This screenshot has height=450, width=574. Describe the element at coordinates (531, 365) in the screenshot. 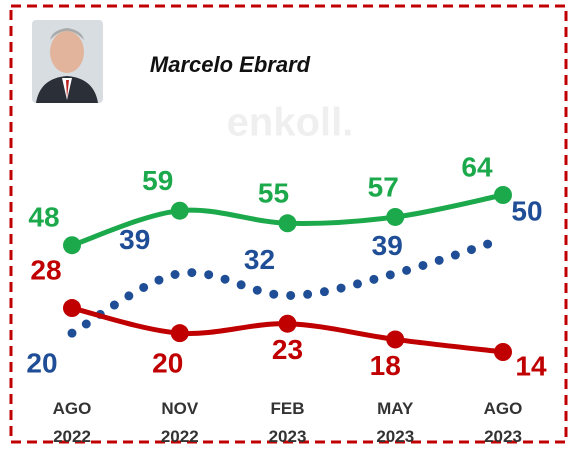

I see `value-label: 14` at that location.